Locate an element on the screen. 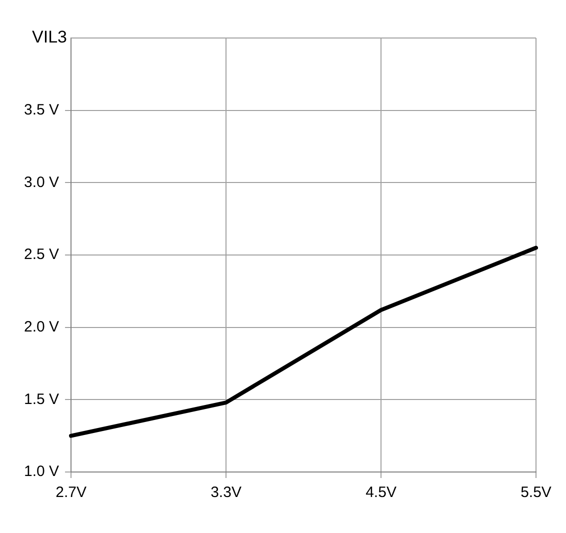  y-tick-label: 1.5 V is located at coordinates (42, 399).